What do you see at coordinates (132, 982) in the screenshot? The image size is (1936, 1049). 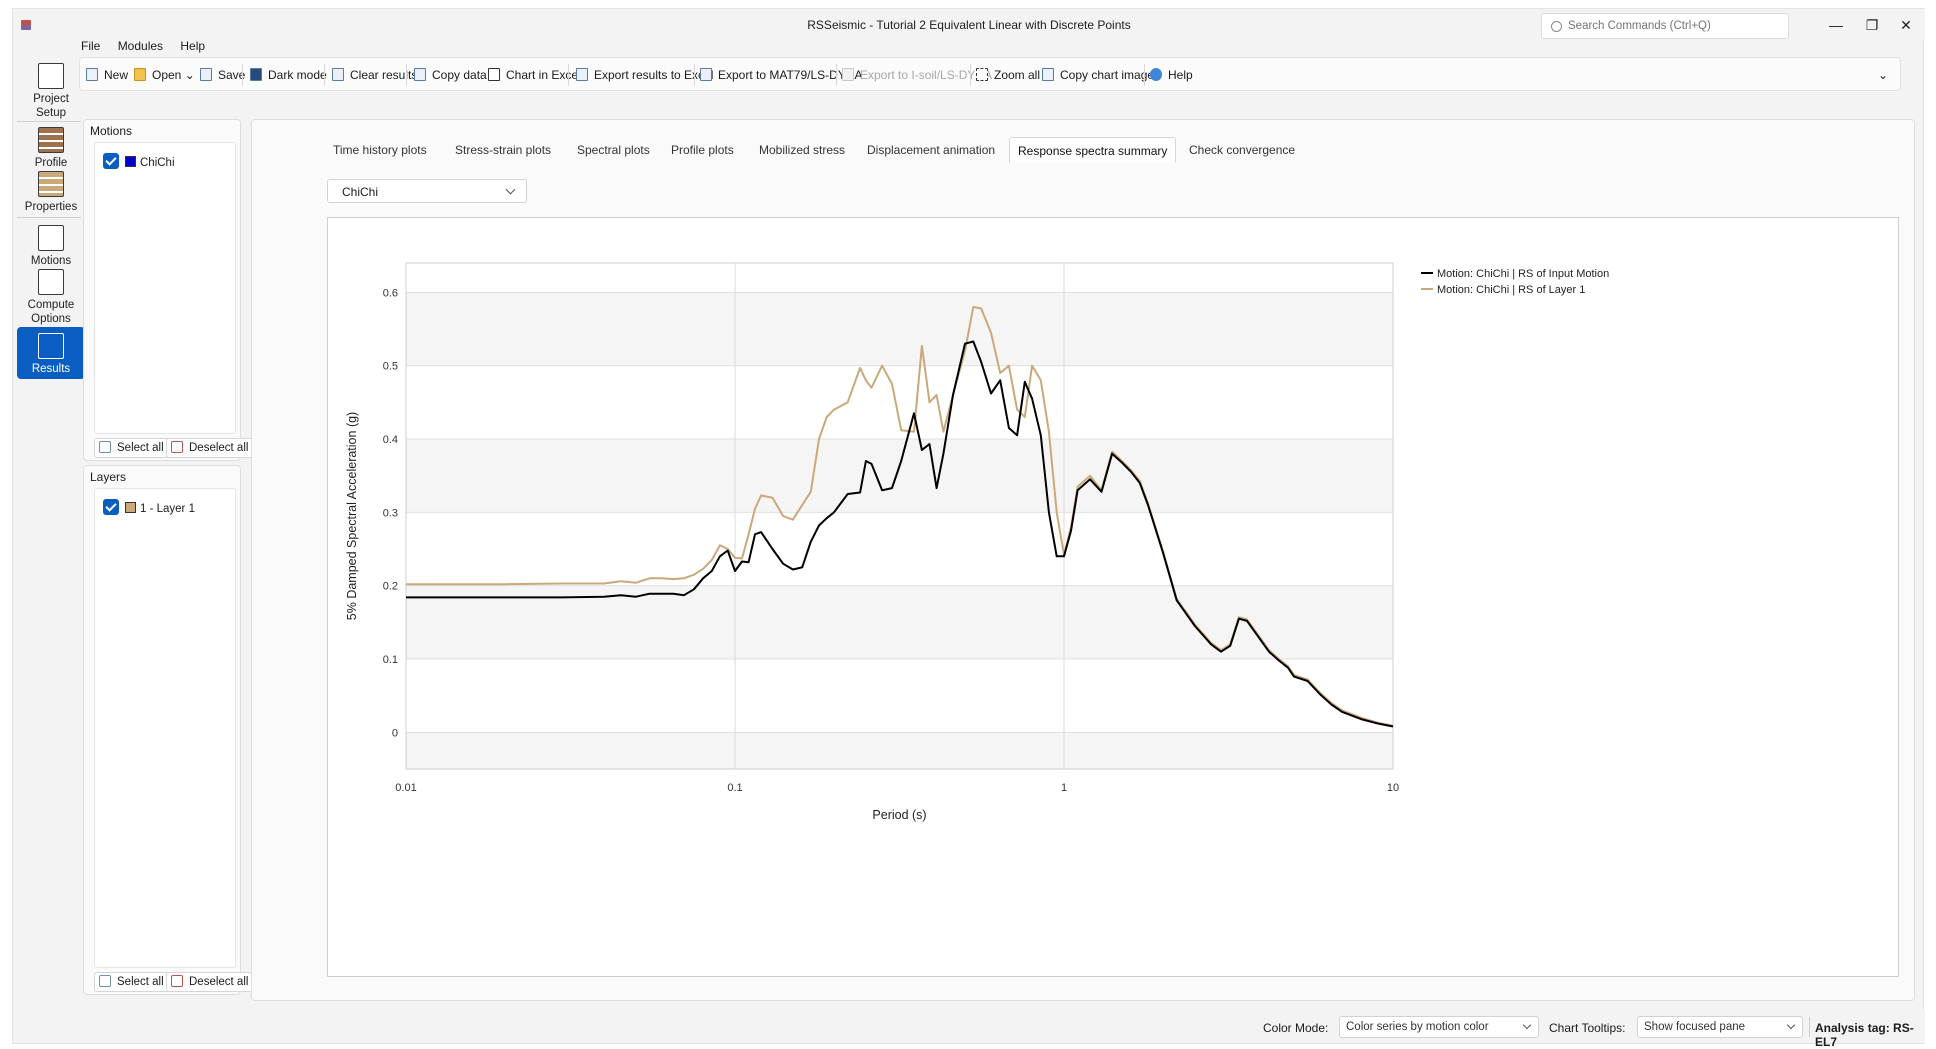 I see `layers-select-all-button: Select all` at bounding box center [132, 982].